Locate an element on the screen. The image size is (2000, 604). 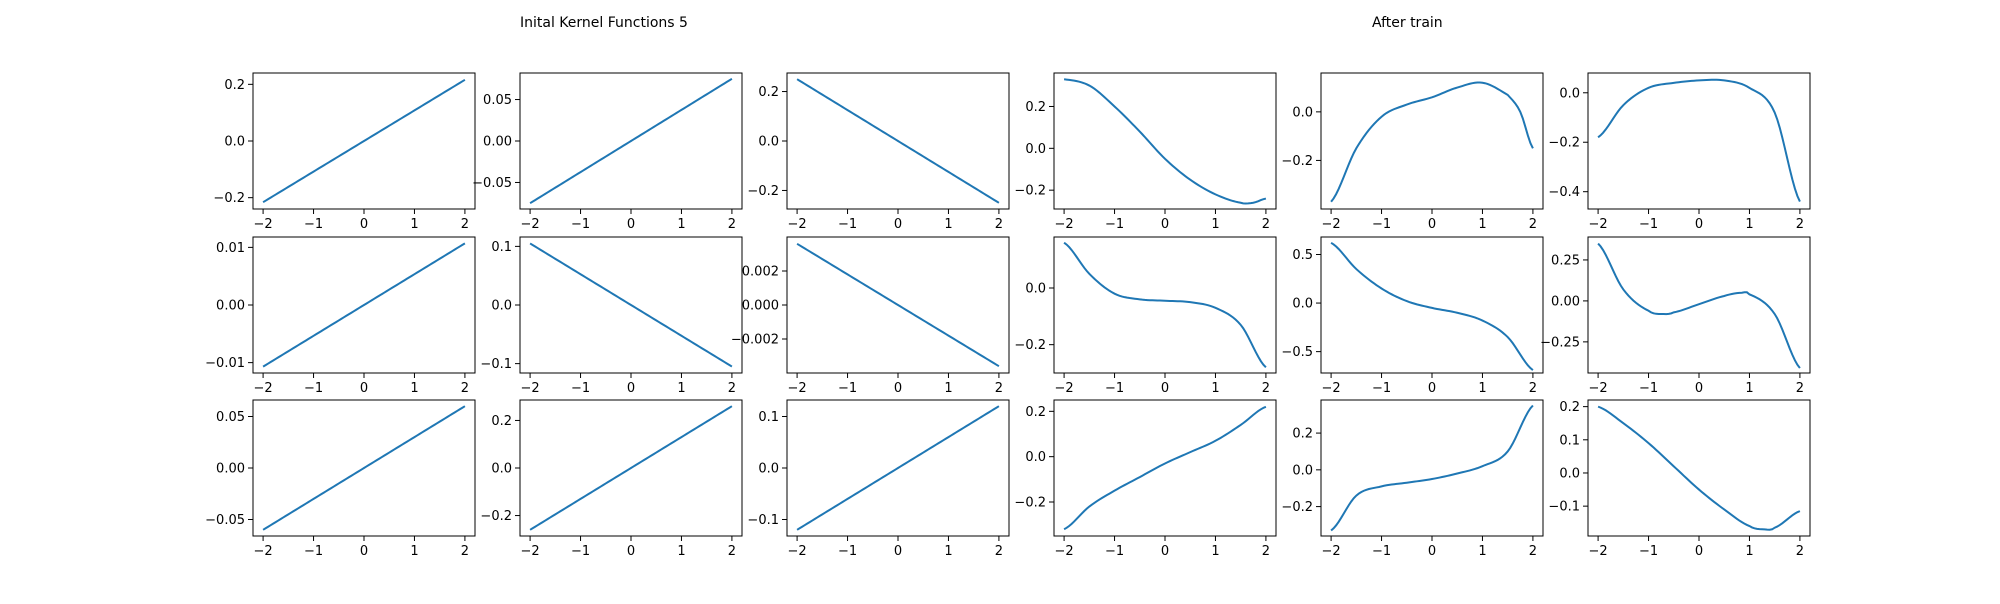
y-tick-label: −0.05 is located at coordinates (492, 183).